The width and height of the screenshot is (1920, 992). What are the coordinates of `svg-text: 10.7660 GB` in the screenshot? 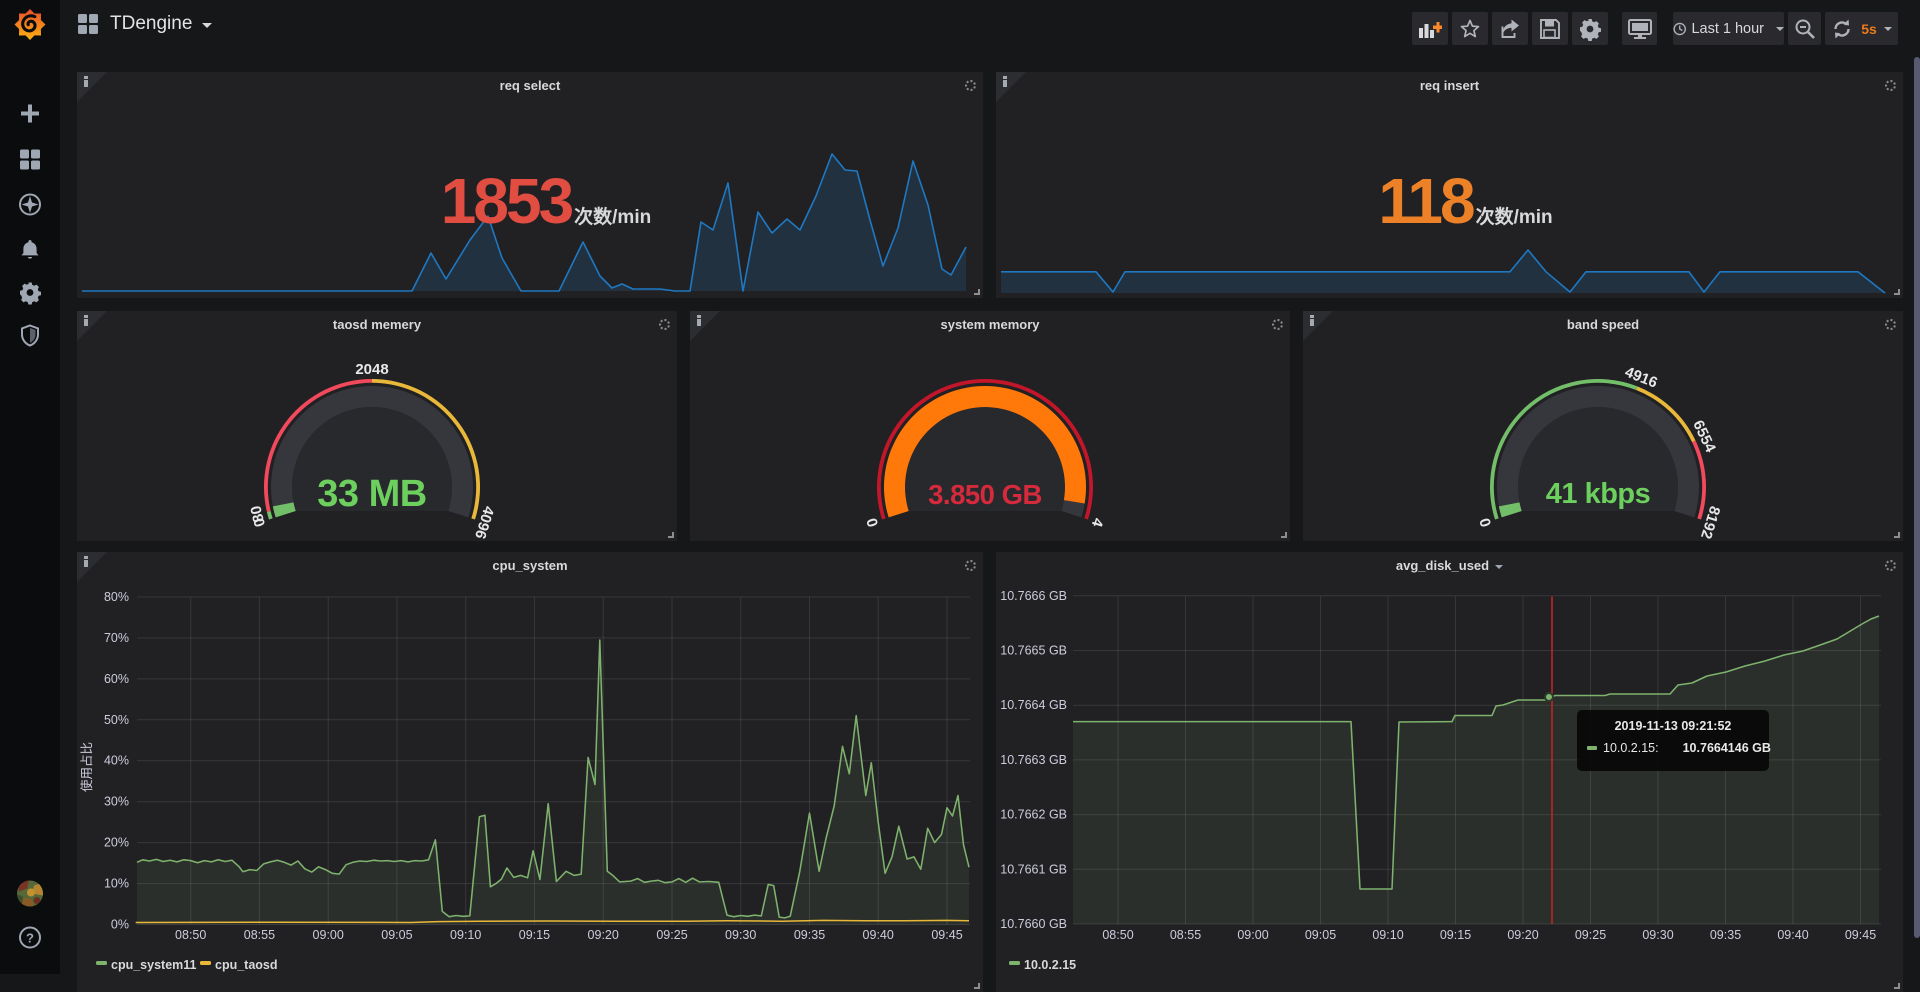 It's located at (1033, 924).